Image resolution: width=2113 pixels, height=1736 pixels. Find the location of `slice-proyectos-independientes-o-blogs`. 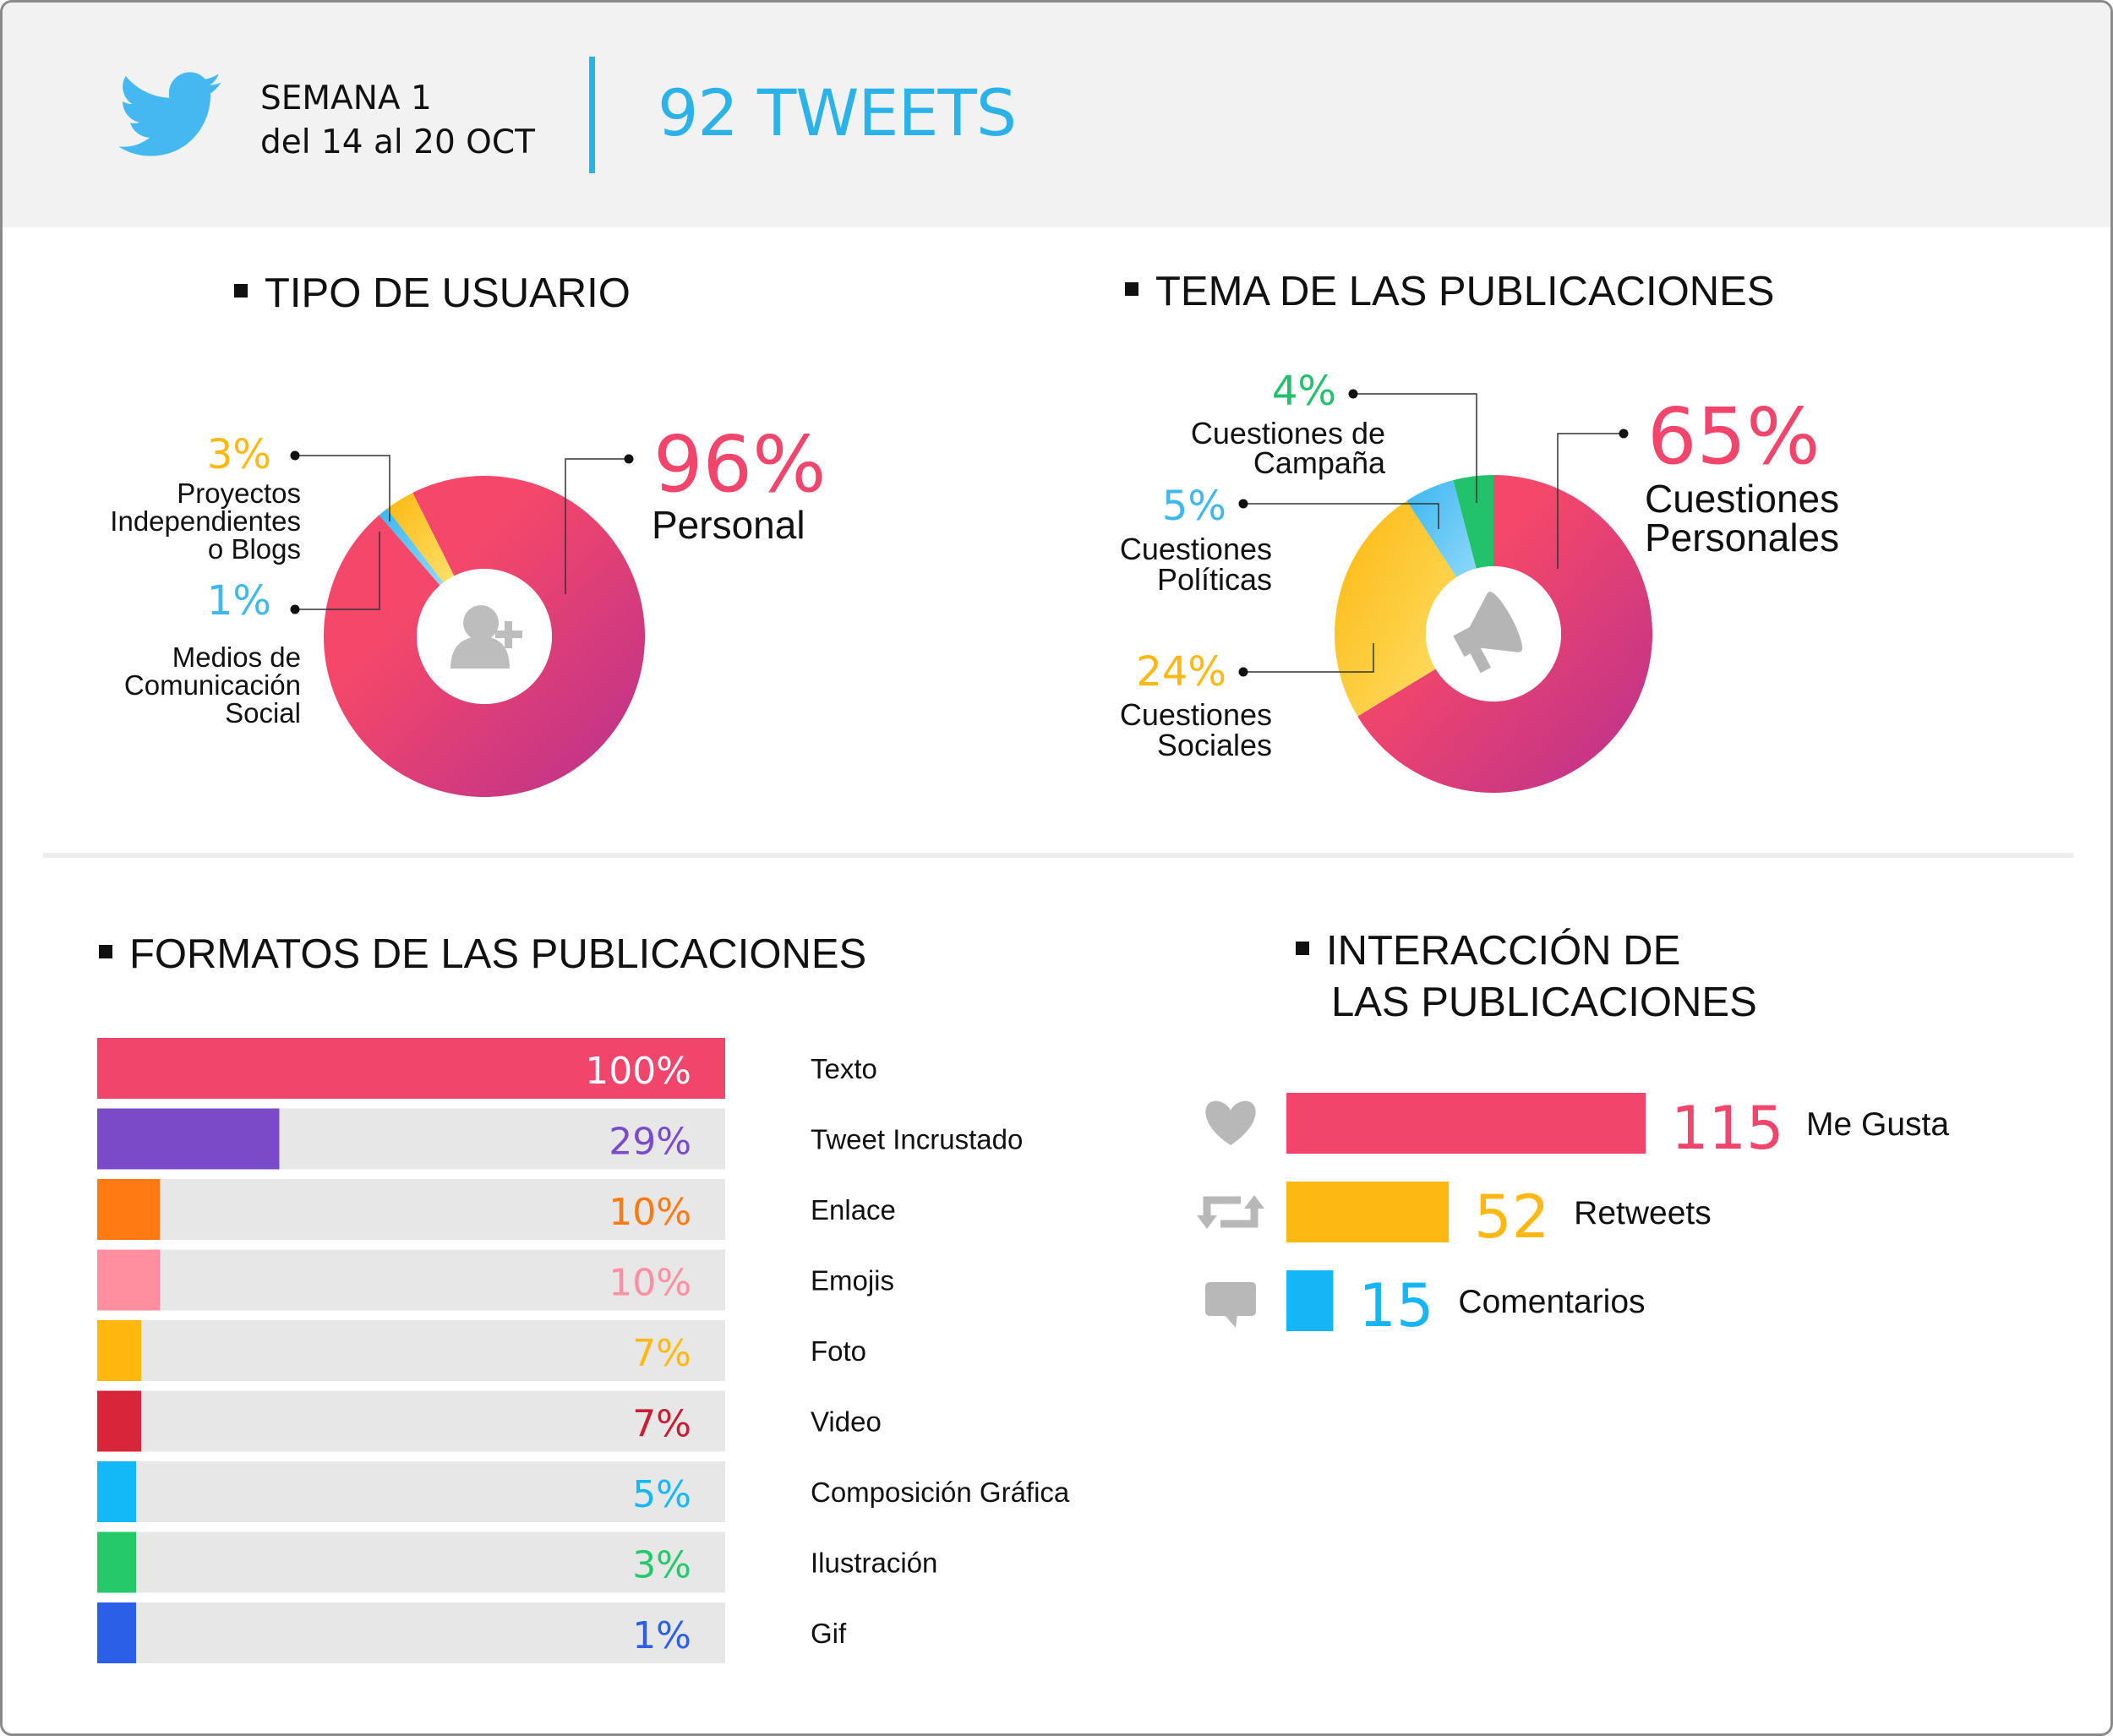

slice-proyectos-independientes-o-blogs is located at coordinates (420, 537).